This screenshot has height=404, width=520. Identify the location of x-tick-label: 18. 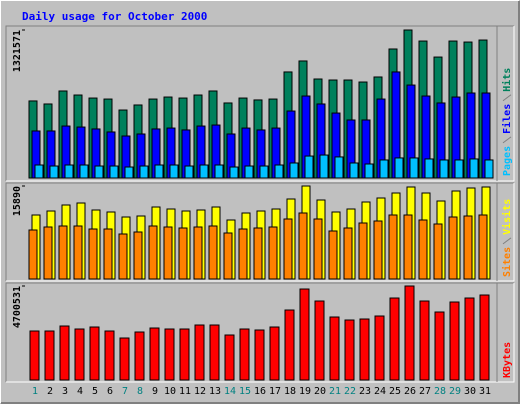
(290, 391).